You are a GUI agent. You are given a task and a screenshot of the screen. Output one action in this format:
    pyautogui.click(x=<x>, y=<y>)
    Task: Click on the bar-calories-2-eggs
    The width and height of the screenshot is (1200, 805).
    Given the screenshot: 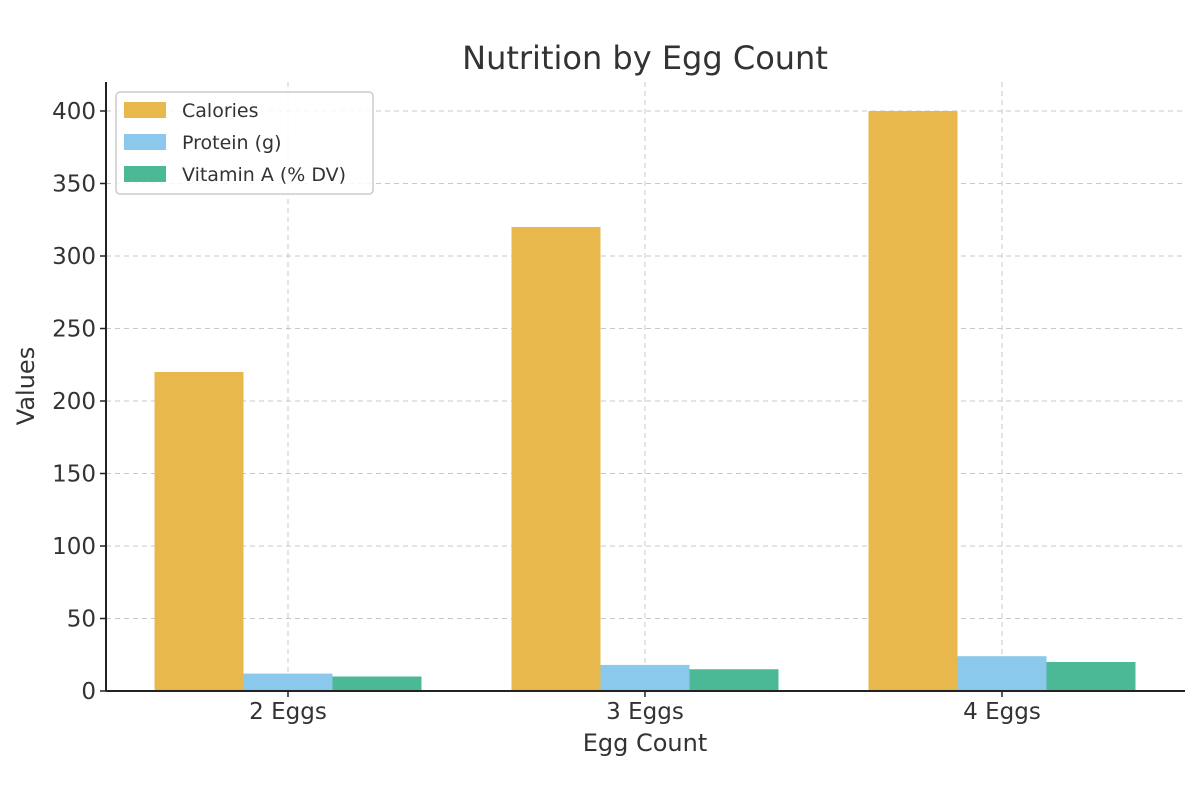 What is the action you would take?
    pyautogui.click(x=199, y=531)
    